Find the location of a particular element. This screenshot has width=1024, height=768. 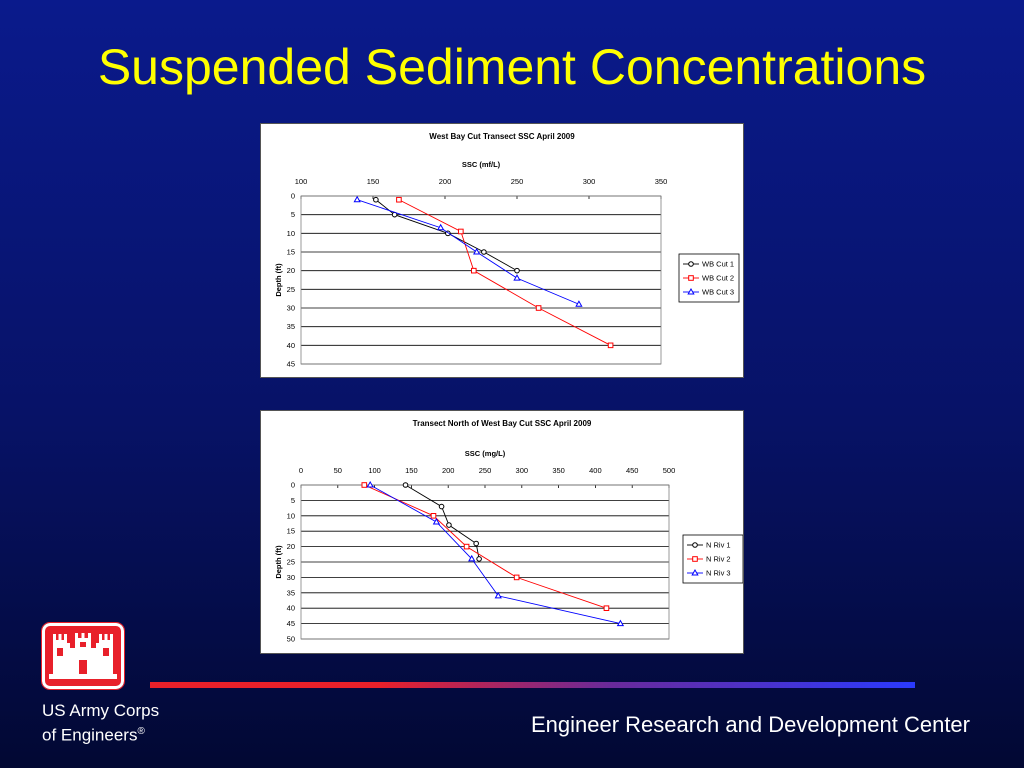

x-axis-label: SSC (mf/L) is located at coordinates (481, 164).